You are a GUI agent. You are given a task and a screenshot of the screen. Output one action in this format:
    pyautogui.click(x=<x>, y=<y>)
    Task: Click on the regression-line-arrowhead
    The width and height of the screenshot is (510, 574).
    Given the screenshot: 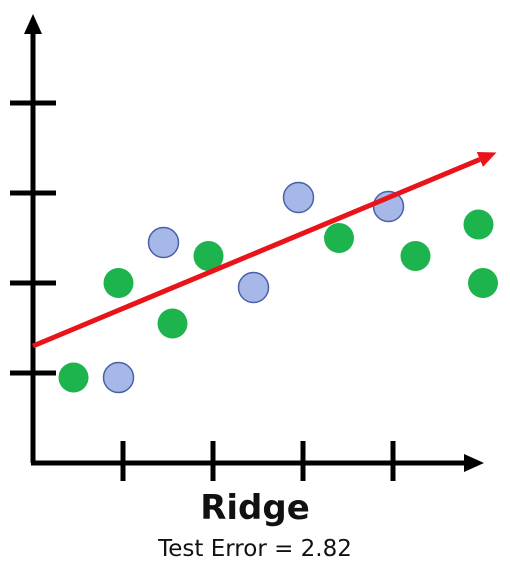 What is the action you would take?
    pyautogui.click(x=486, y=159)
    